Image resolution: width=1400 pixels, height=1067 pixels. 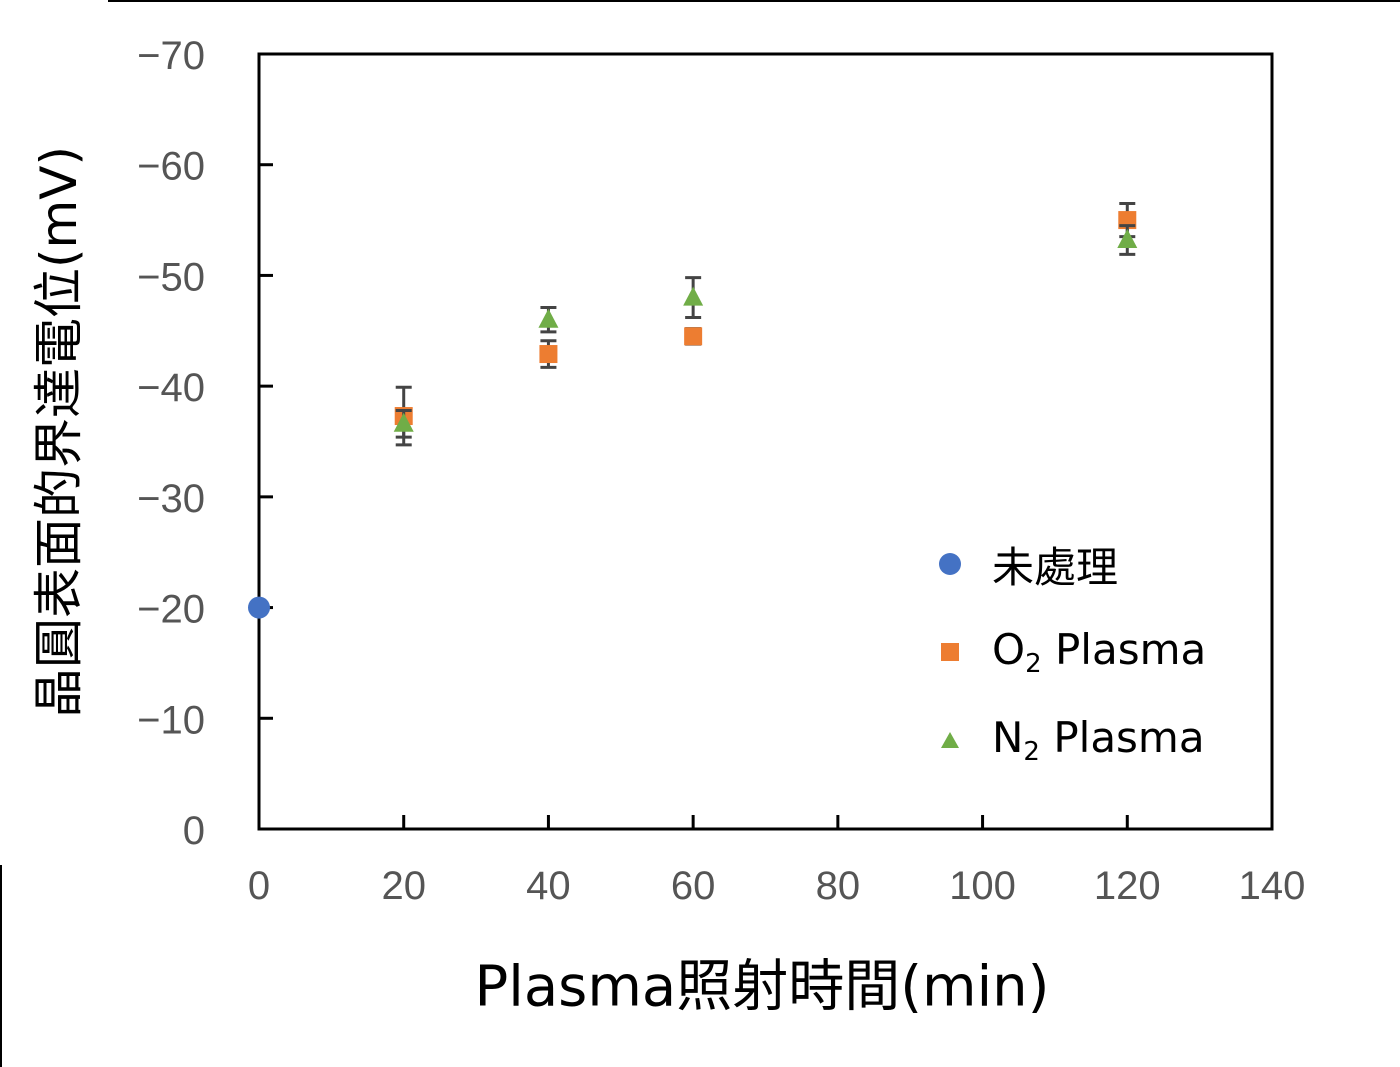 I want to click on legend-label: N2 Plasma, so click(x=1098, y=740).